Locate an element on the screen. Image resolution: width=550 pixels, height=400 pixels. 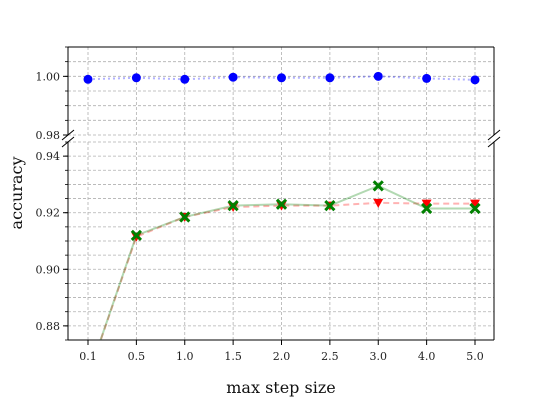
x-tick-label: 3.0 is located at coordinates (379, 356).